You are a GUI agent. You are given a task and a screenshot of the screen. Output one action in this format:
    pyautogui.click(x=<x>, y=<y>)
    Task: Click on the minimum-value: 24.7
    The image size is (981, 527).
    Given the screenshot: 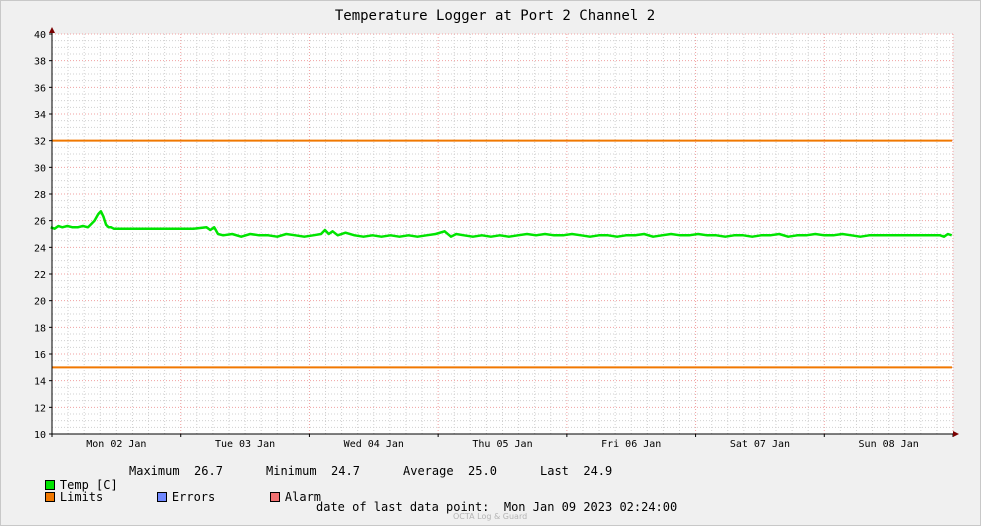 What is the action you would take?
    pyautogui.click(x=345, y=471)
    